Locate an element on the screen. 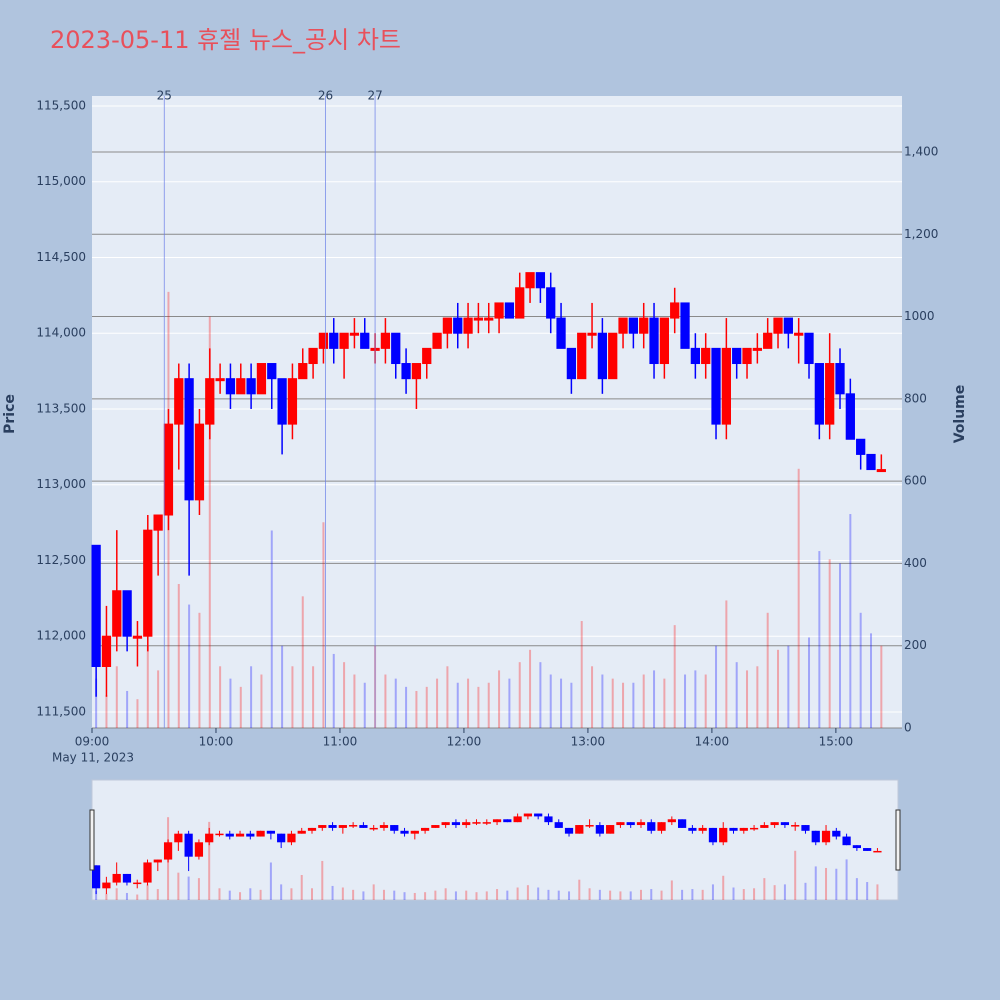 The width and height of the screenshot is (1000, 1000). slider-handle-right is located at coordinates (898, 840).